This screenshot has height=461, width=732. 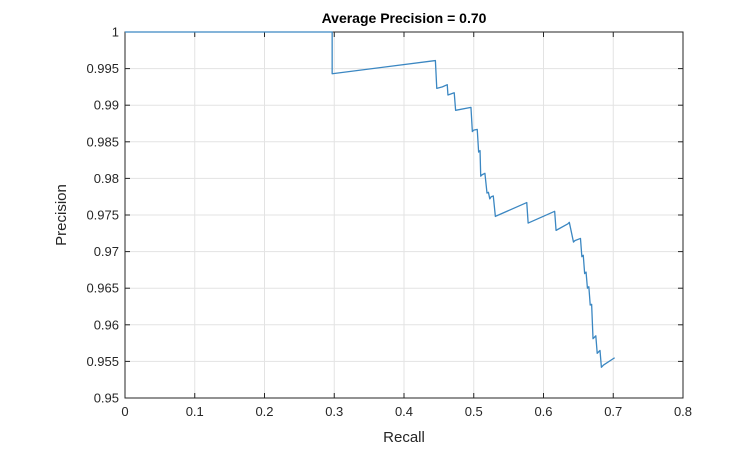 What do you see at coordinates (106, 105) in the screenshot?
I see `y-tick-label: 0.99` at bounding box center [106, 105].